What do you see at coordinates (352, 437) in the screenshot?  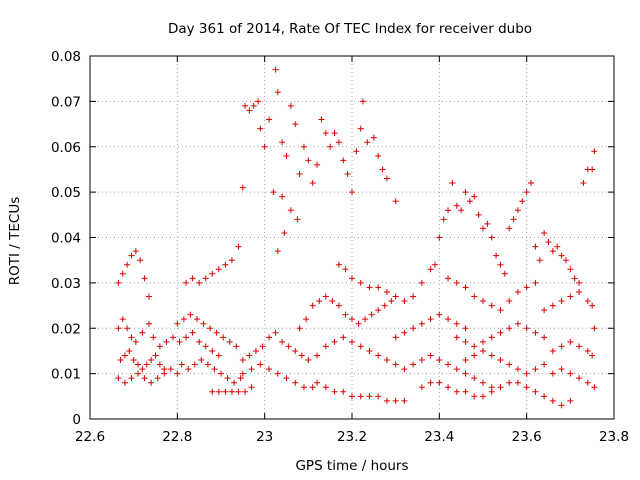 I see `x-tick-label: 23.2` at bounding box center [352, 437].